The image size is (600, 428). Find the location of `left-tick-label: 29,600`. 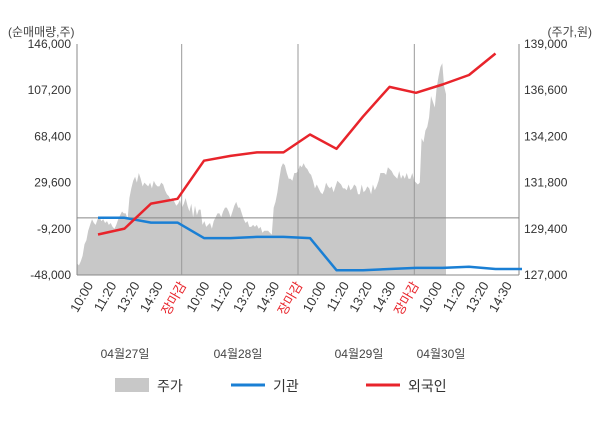

left-tick-label: 29,600 is located at coordinates (52, 183).